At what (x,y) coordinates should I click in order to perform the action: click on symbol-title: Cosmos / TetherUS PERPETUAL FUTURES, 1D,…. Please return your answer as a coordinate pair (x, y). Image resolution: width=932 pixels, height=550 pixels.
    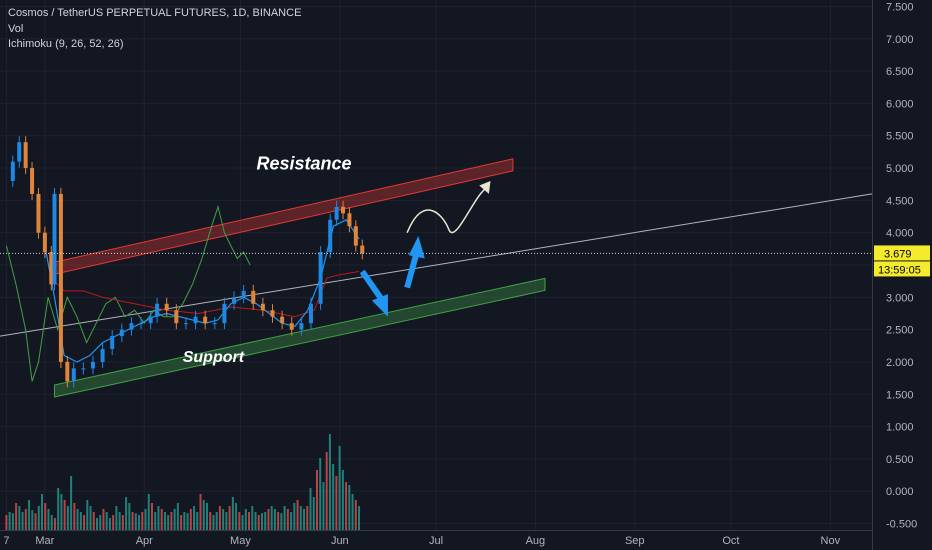
    Looking at the image, I should click on (155, 13).